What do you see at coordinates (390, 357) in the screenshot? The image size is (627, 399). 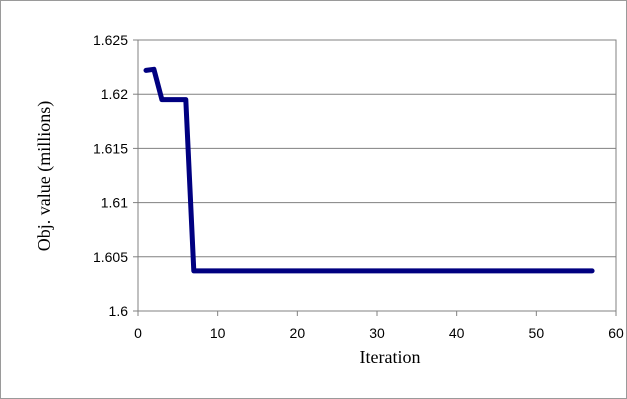 I see `x-axis-title: Iteration` at bounding box center [390, 357].